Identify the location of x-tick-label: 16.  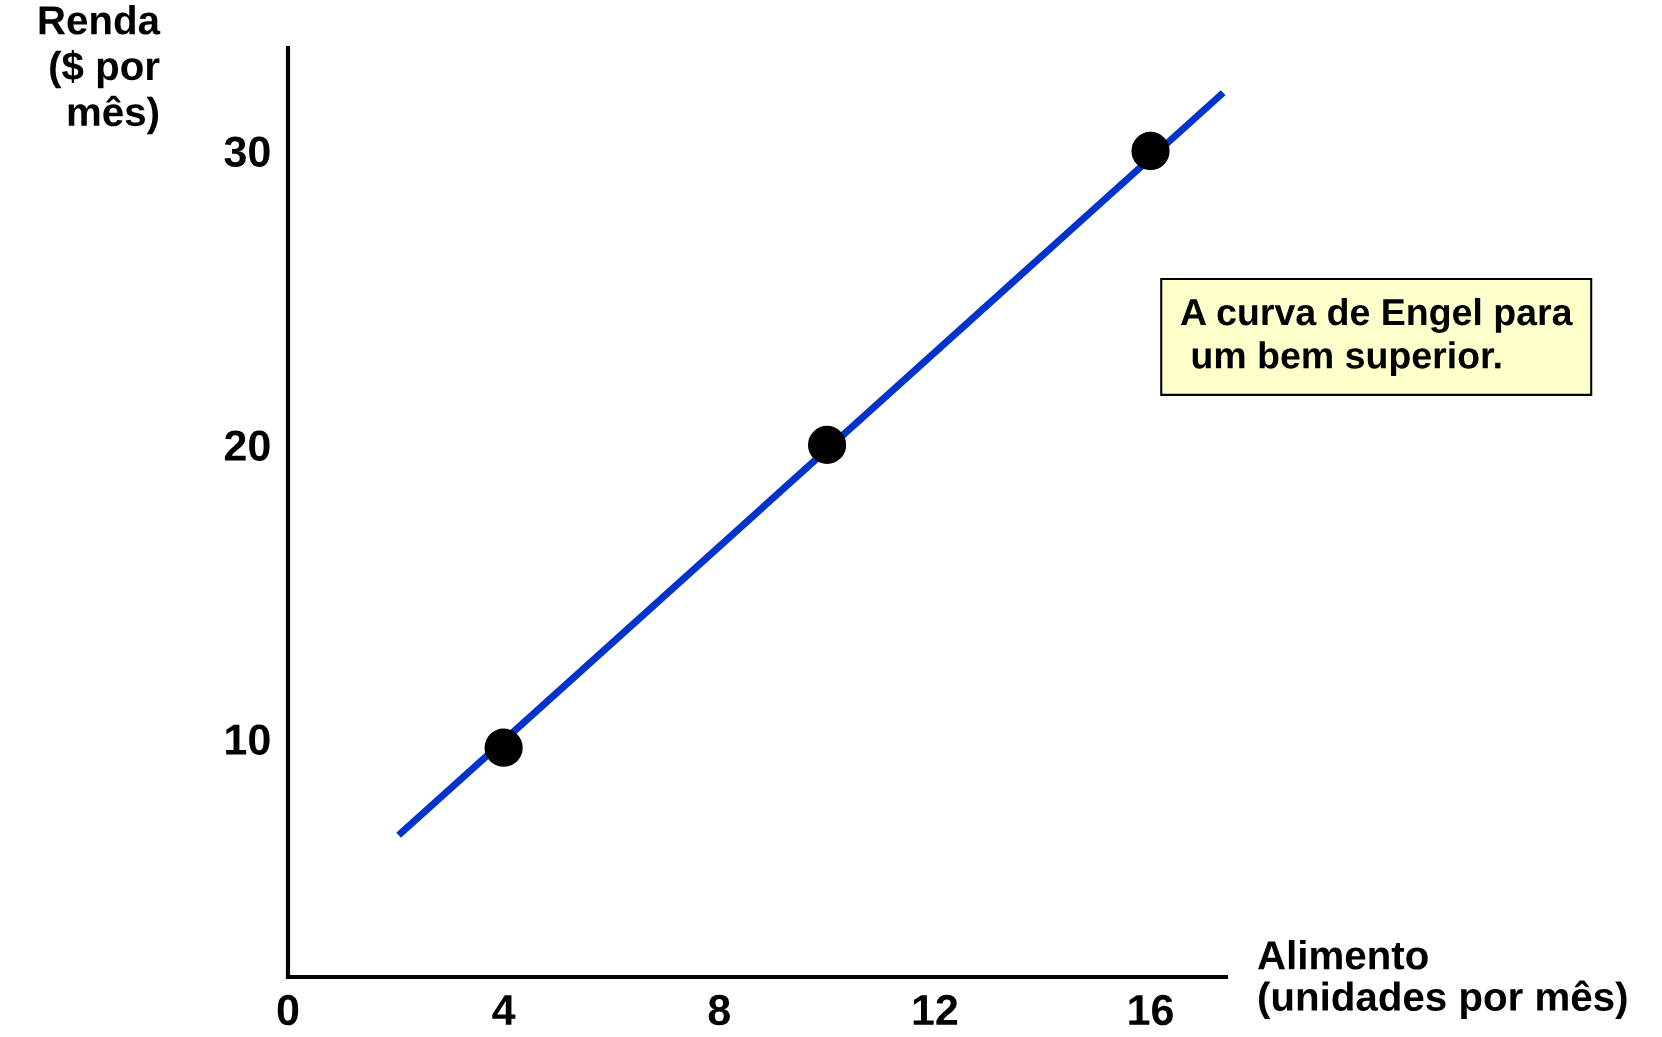
(1151, 1010).